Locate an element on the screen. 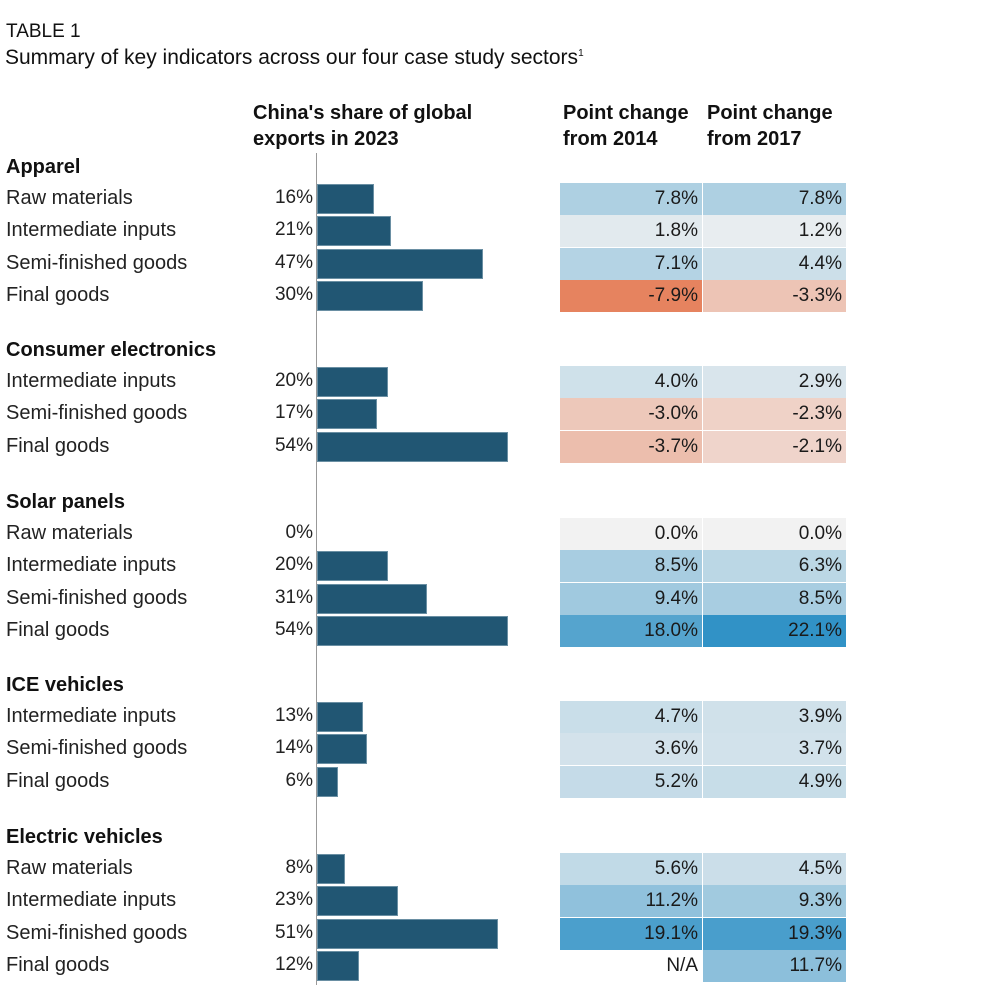 The image size is (994, 985). share-label: 23% is located at coordinates (293, 900).